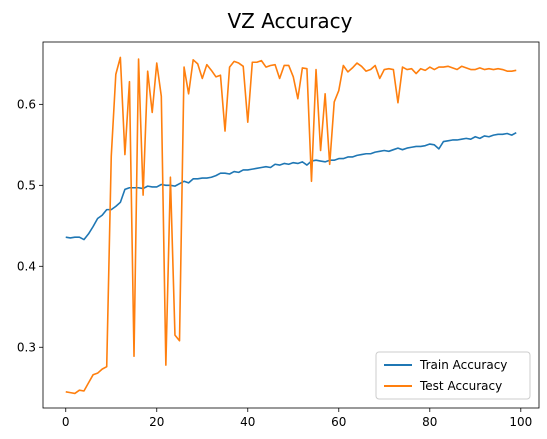 The image size is (547, 439). What do you see at coordinates (26, 185) in the screenshot?
I see `y-tick-label: 0.5` at bounding box center [26, 185].